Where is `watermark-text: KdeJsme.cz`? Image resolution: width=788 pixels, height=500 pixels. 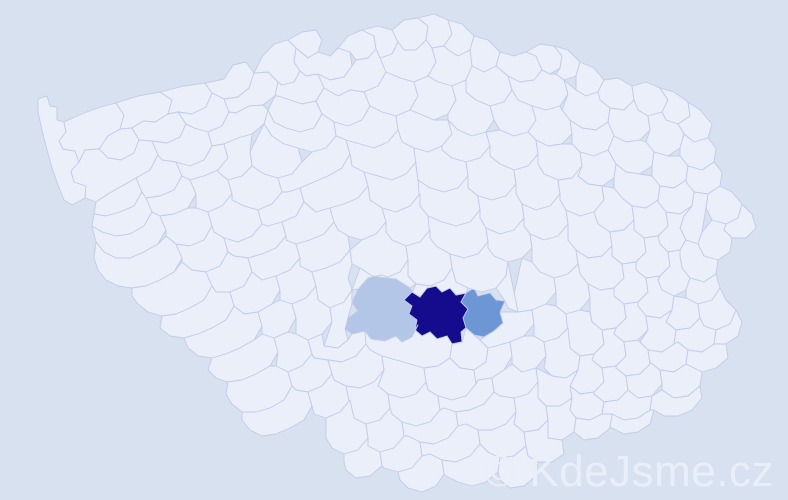
watermark-text: KdeJsme.cz is located at coordinates (651, 471).